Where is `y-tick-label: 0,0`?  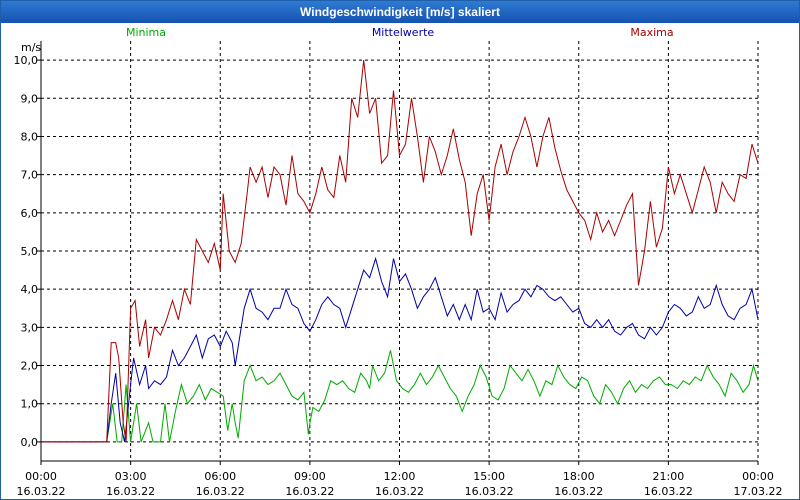 y-tick-label: 0,0 is located at coordinates (30, 442).